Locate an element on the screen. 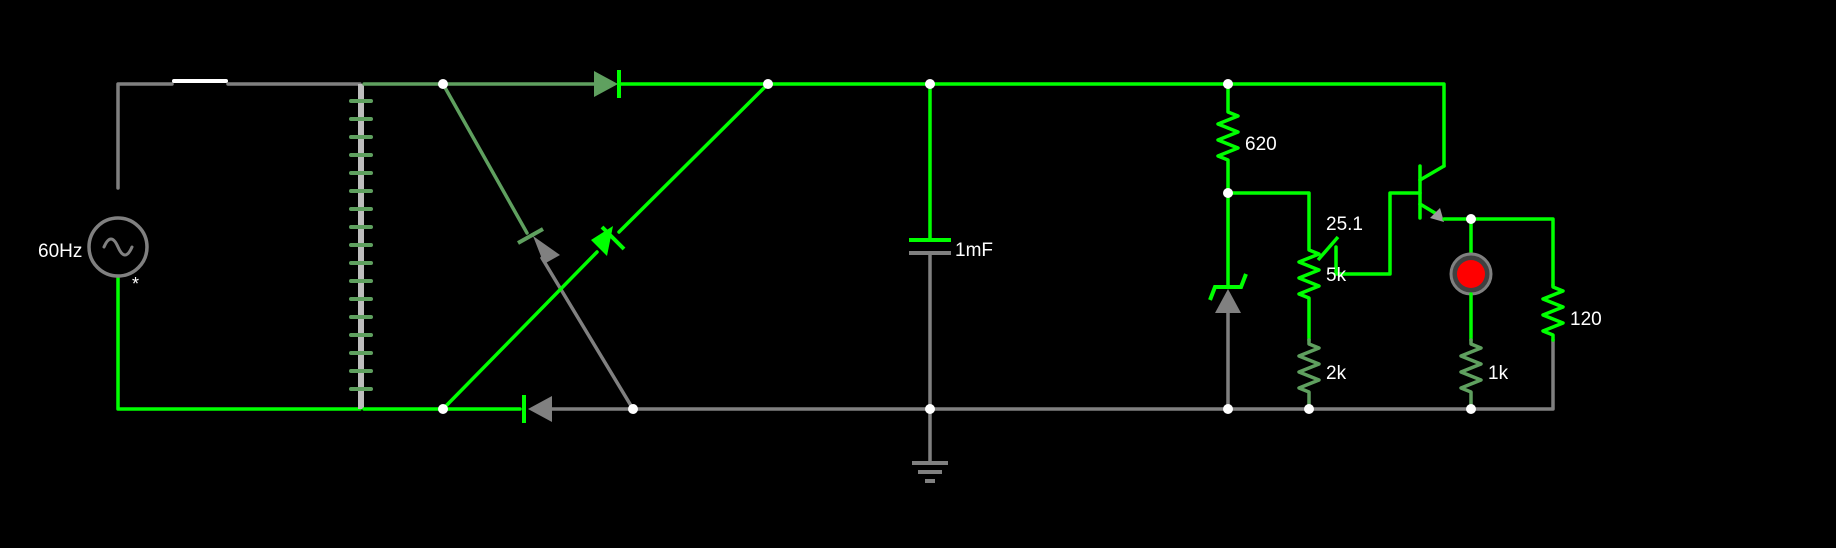  diode-diagonal-grey is located at coordinates (538, 245).